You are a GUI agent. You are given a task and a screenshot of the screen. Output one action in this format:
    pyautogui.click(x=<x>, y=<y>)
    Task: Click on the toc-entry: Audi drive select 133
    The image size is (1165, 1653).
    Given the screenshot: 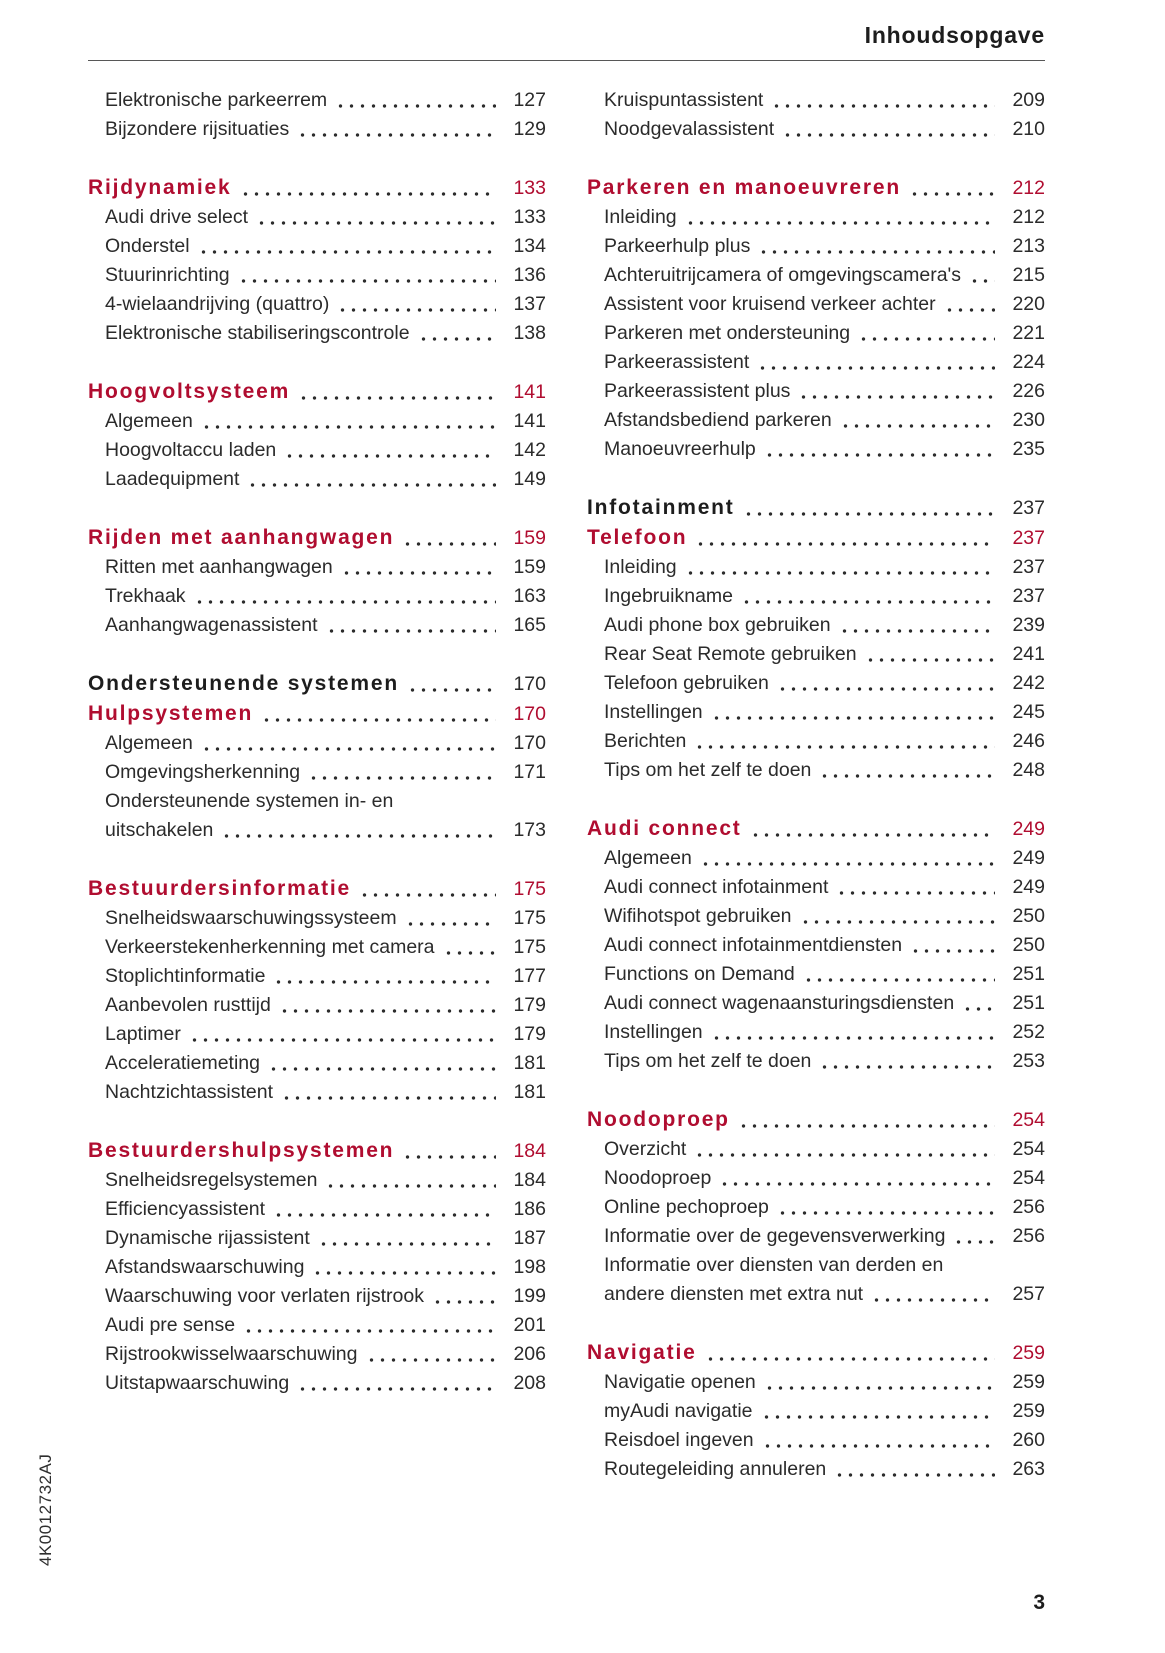 What is the action you would take?
    pyautogui.click(x=317, y=217)
    